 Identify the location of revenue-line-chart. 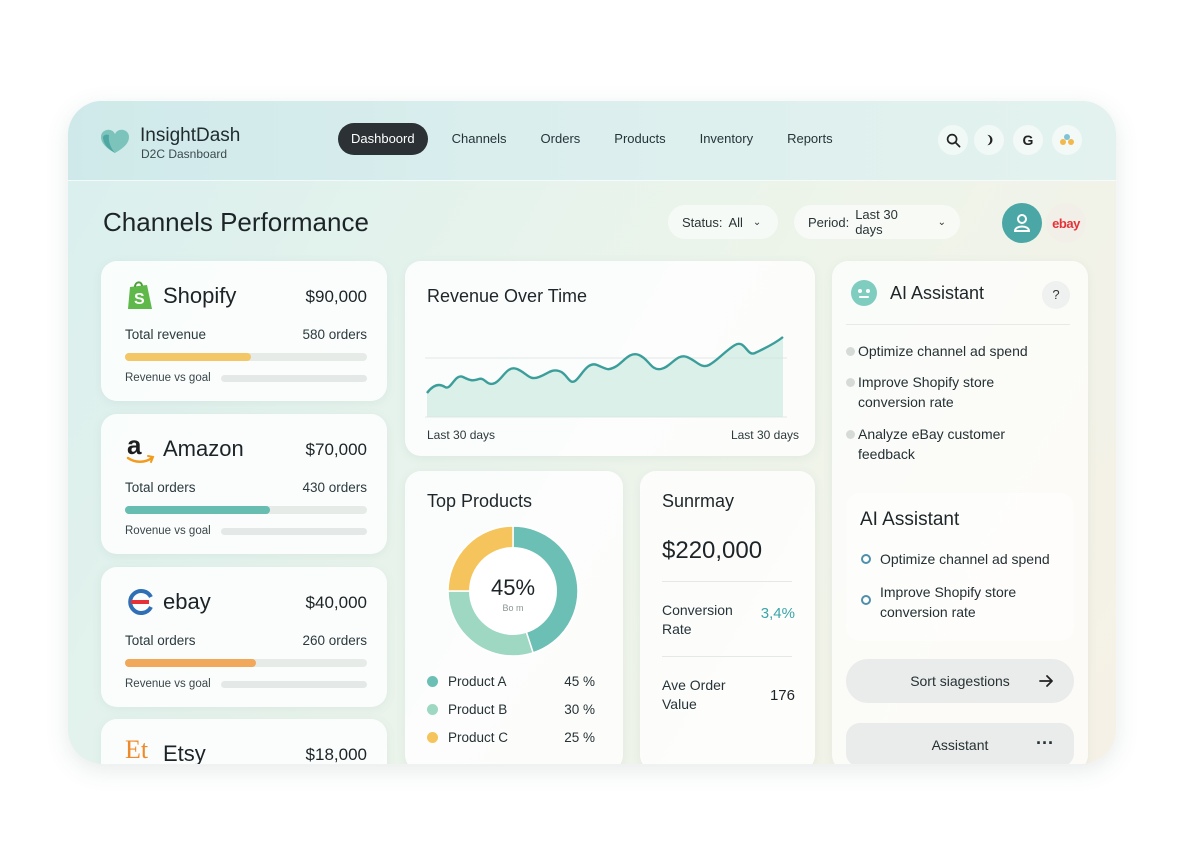
(606, 377).